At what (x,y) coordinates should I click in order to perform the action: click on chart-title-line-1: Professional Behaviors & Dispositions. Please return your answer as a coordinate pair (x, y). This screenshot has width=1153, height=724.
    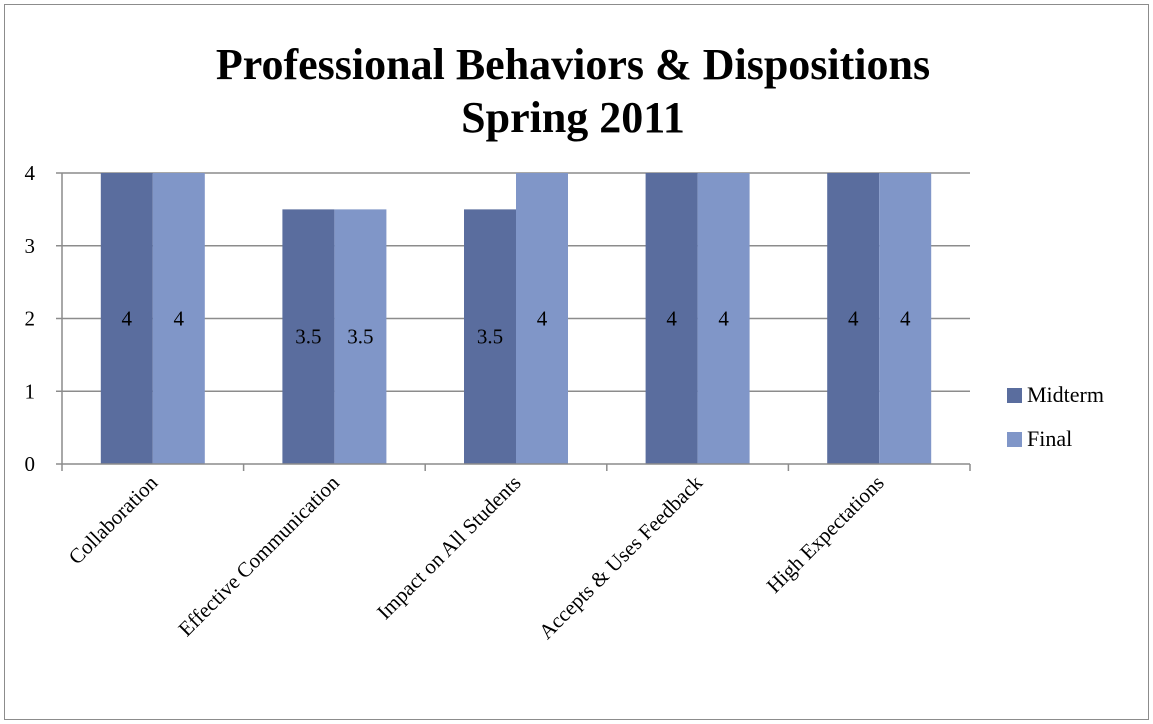
    Looking at the image, I should click on (573, 64).